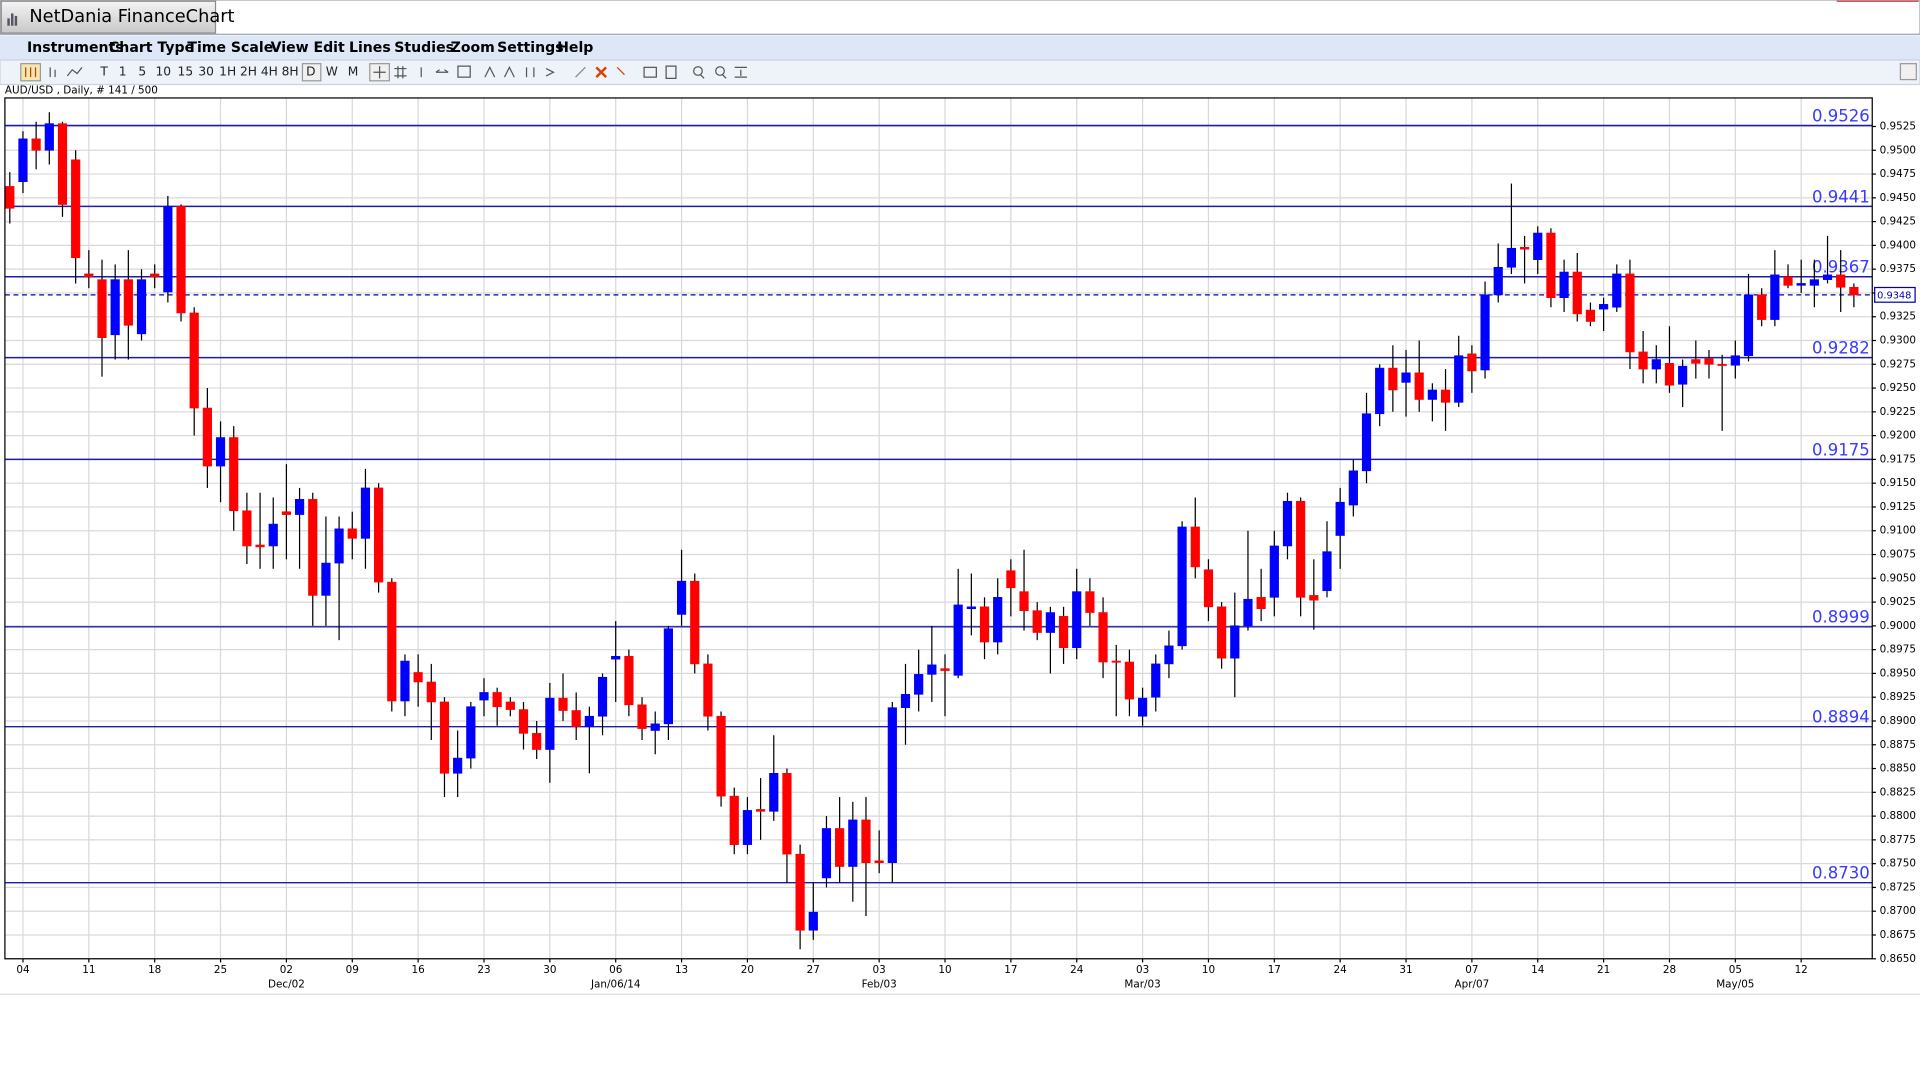  I want to click on menu-item: Time Scale, so click(230, 48).